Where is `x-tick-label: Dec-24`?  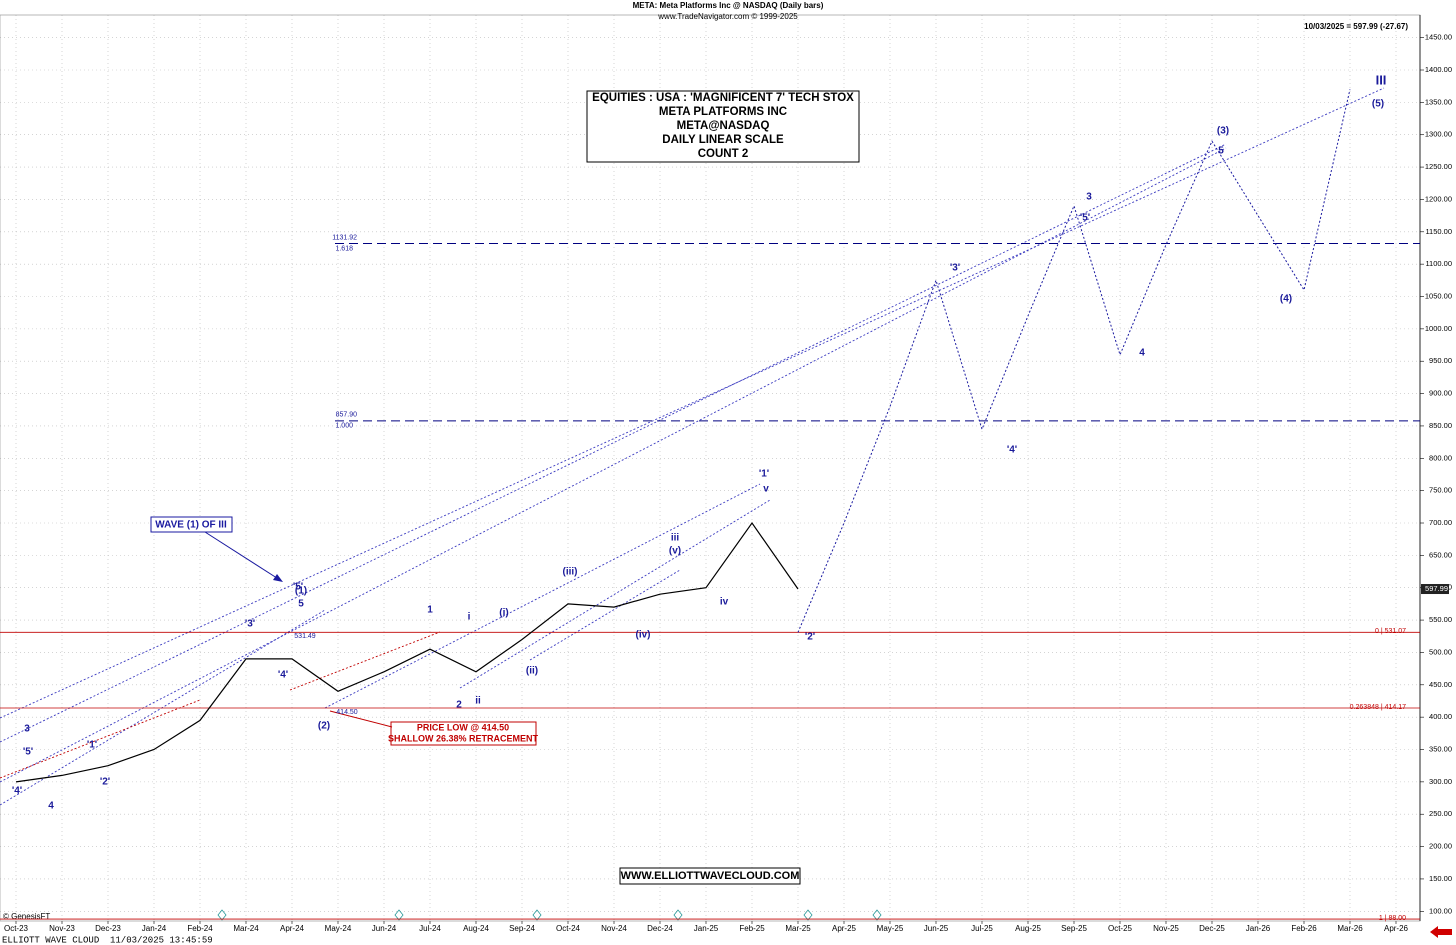
x-tick-label: Dec-24 is located at coordinates (660, 928).